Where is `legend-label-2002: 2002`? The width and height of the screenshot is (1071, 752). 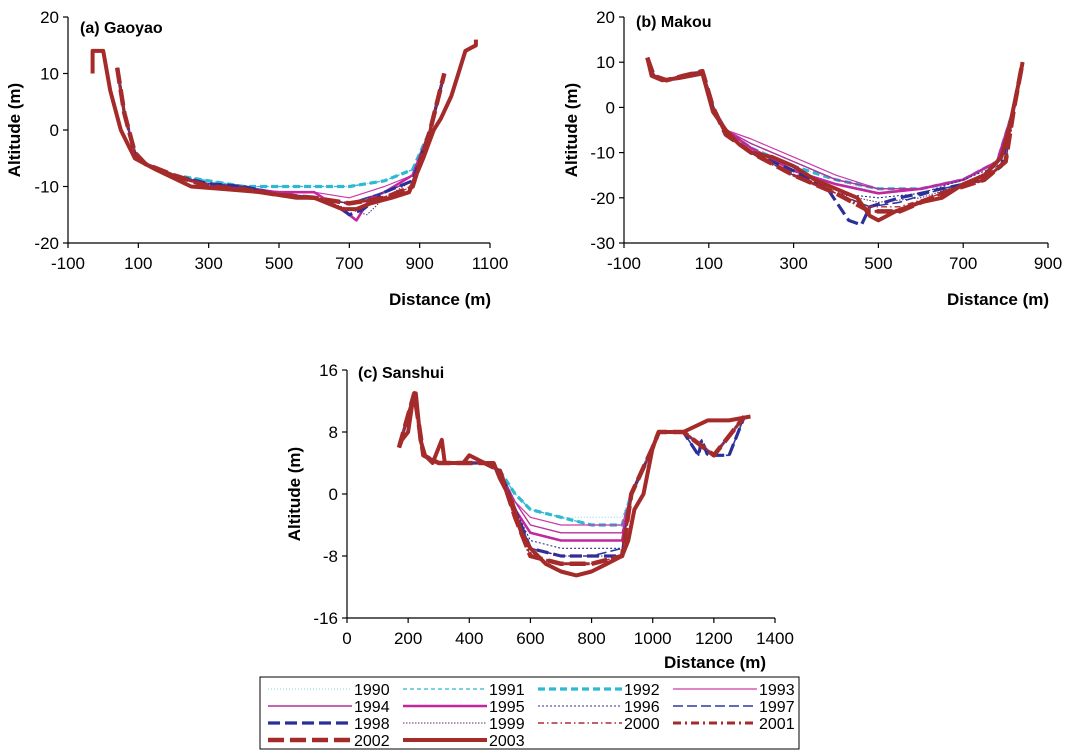 legend-label-2002: 2002 is located at coordinates (372, 741).